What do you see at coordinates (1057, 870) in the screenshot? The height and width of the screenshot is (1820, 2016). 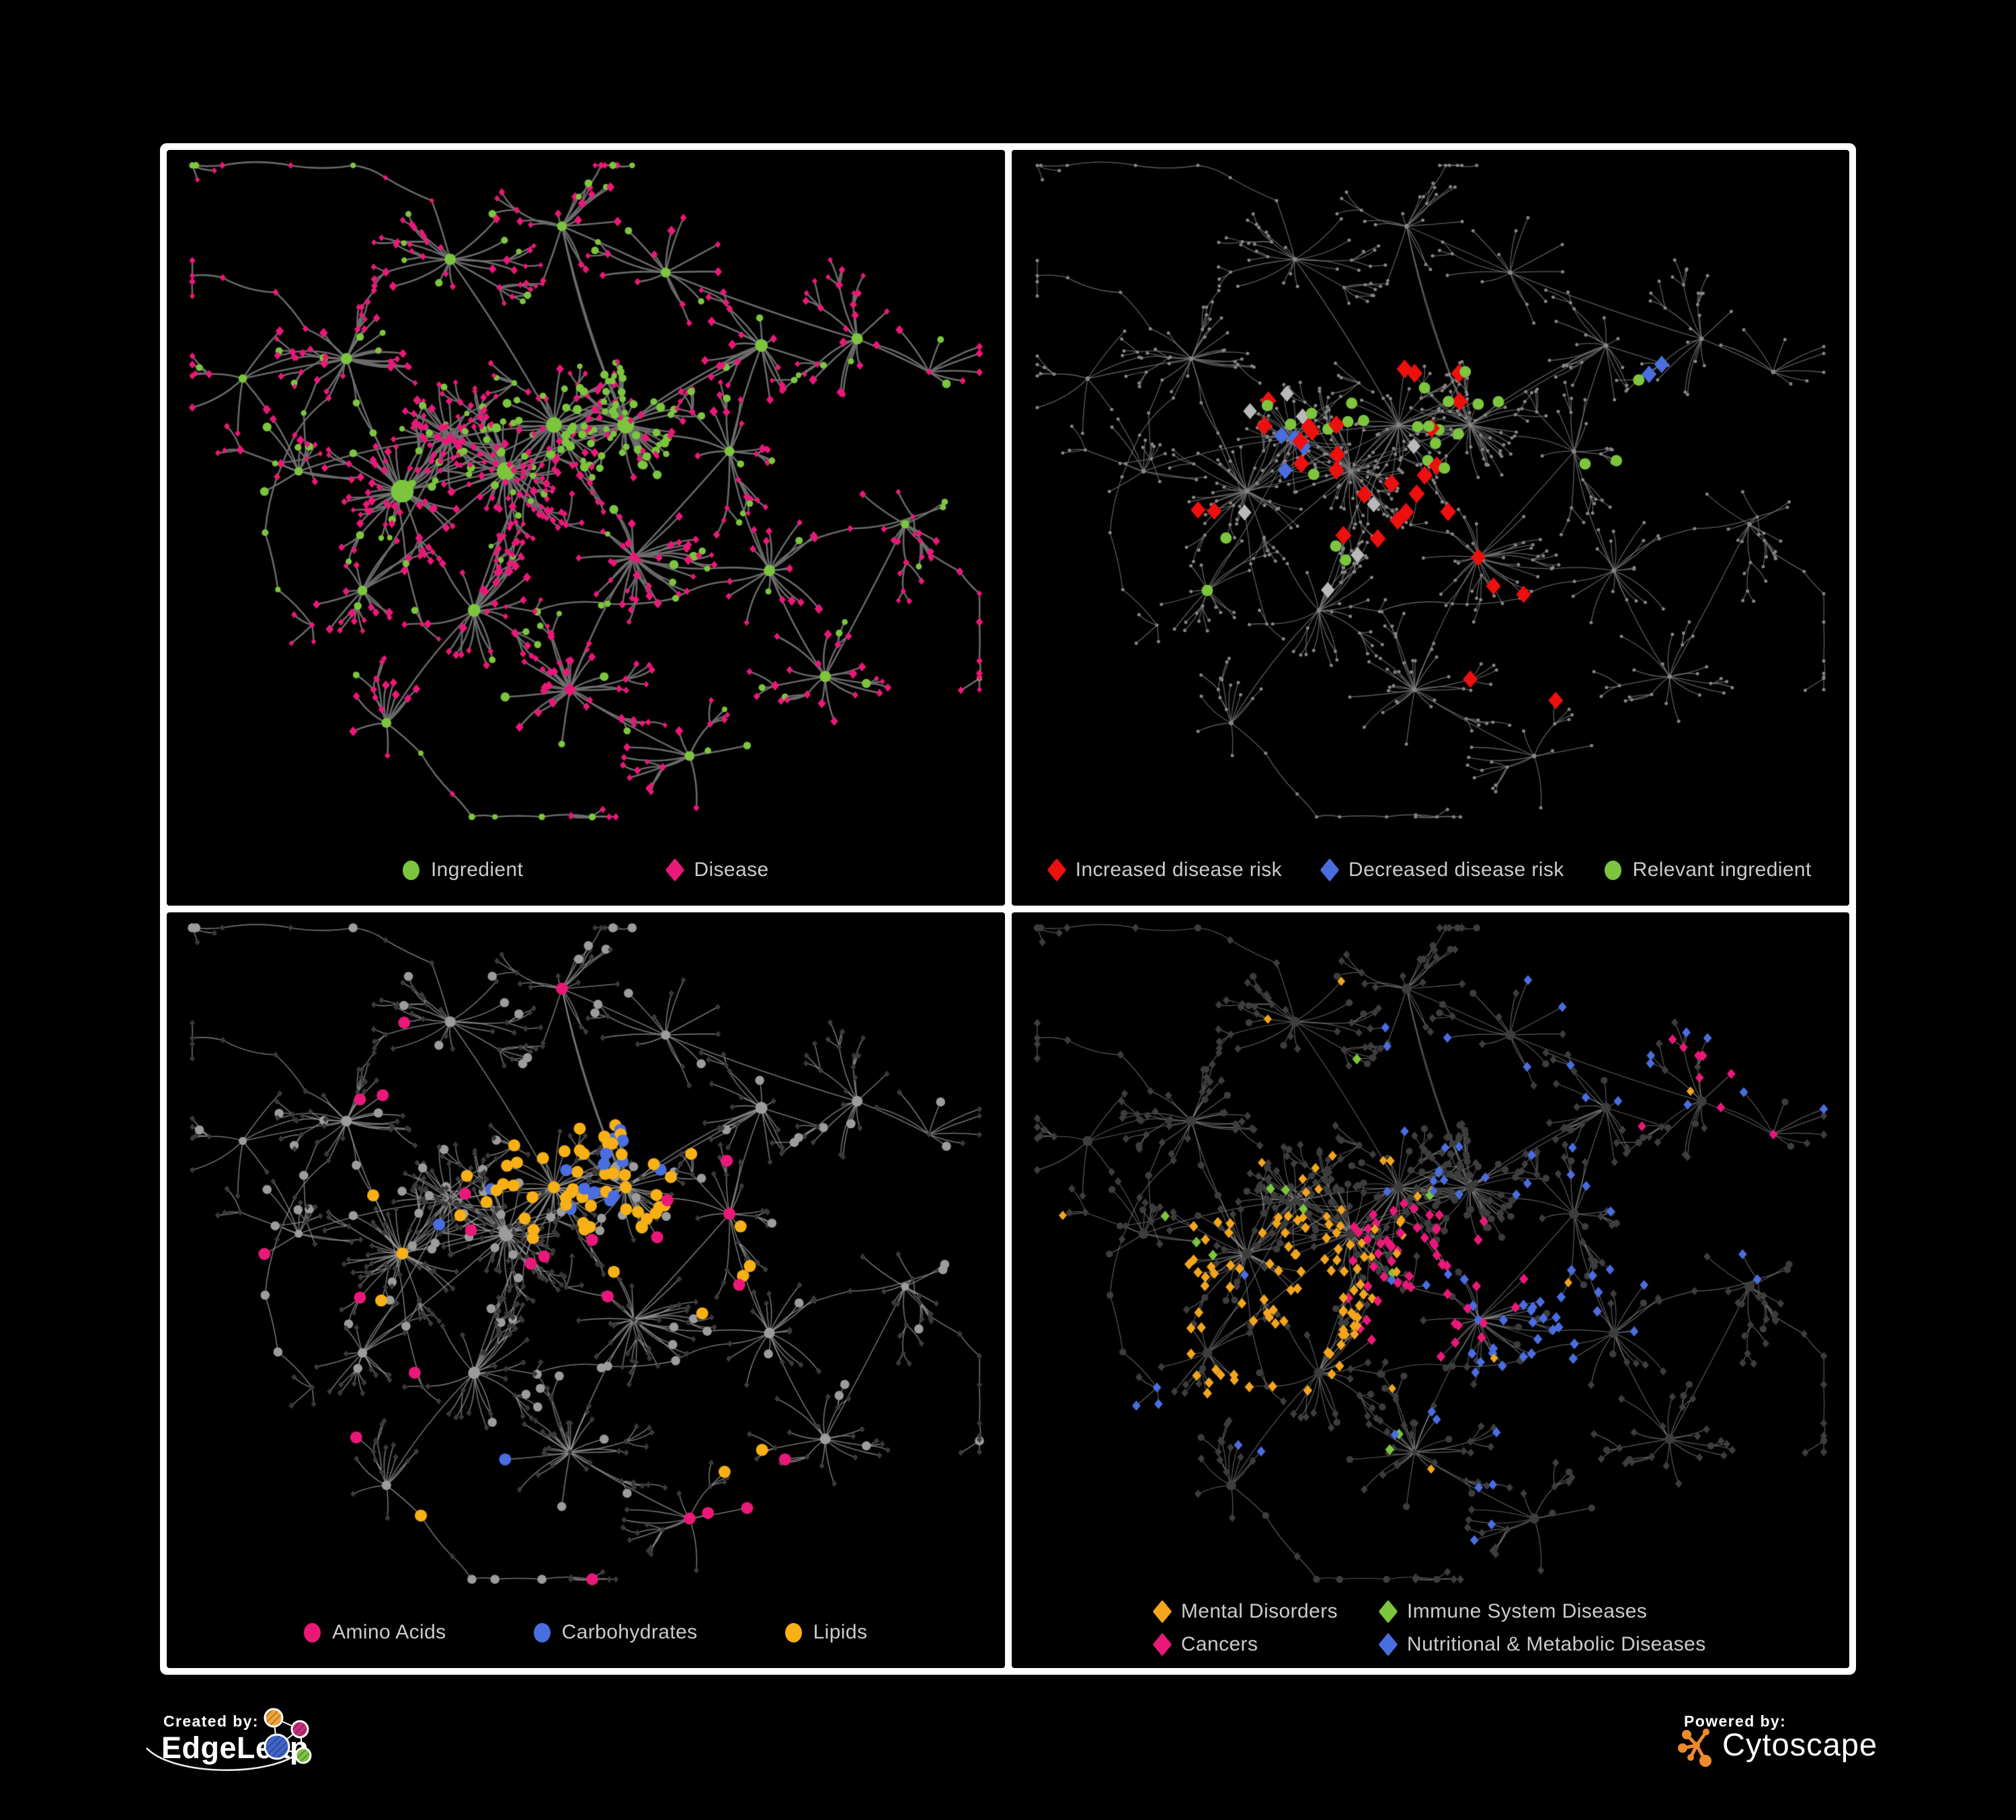 I see `increased-risk-diamond-icon` at bounding box center [1057, 870].